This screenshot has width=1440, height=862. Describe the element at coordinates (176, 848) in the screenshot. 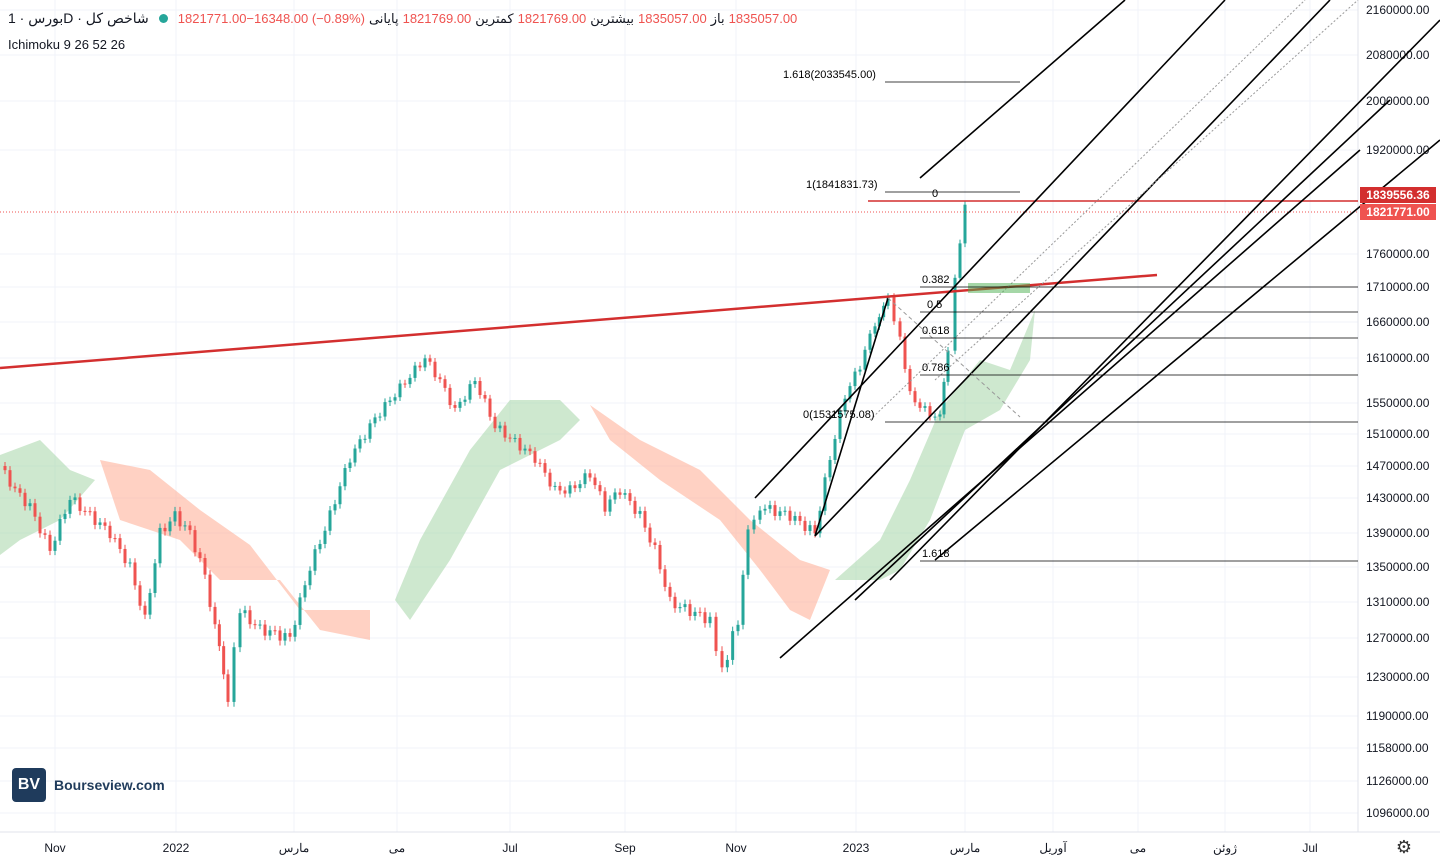

I see `x-tick-label: 2022` at that location.